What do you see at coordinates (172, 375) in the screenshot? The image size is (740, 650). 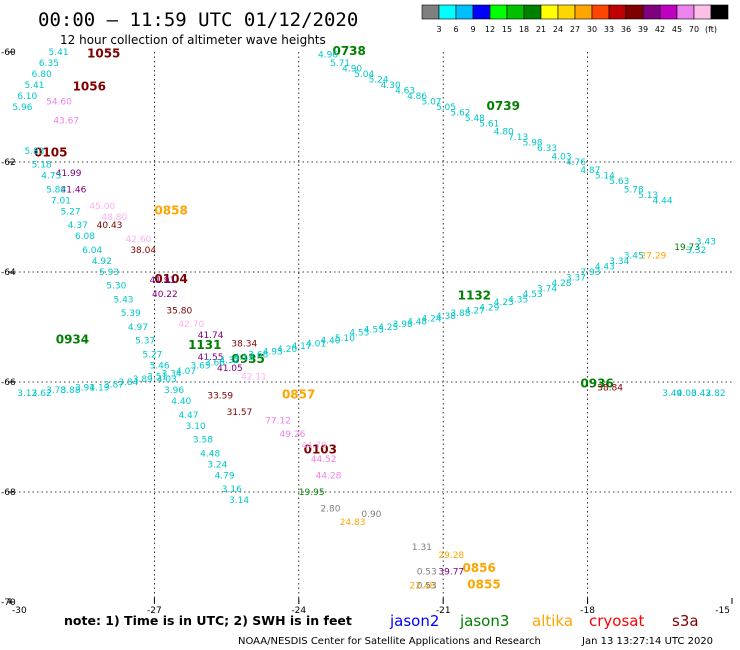 I see `wave-height-label: 3.34` at bounding box center [172, 375].